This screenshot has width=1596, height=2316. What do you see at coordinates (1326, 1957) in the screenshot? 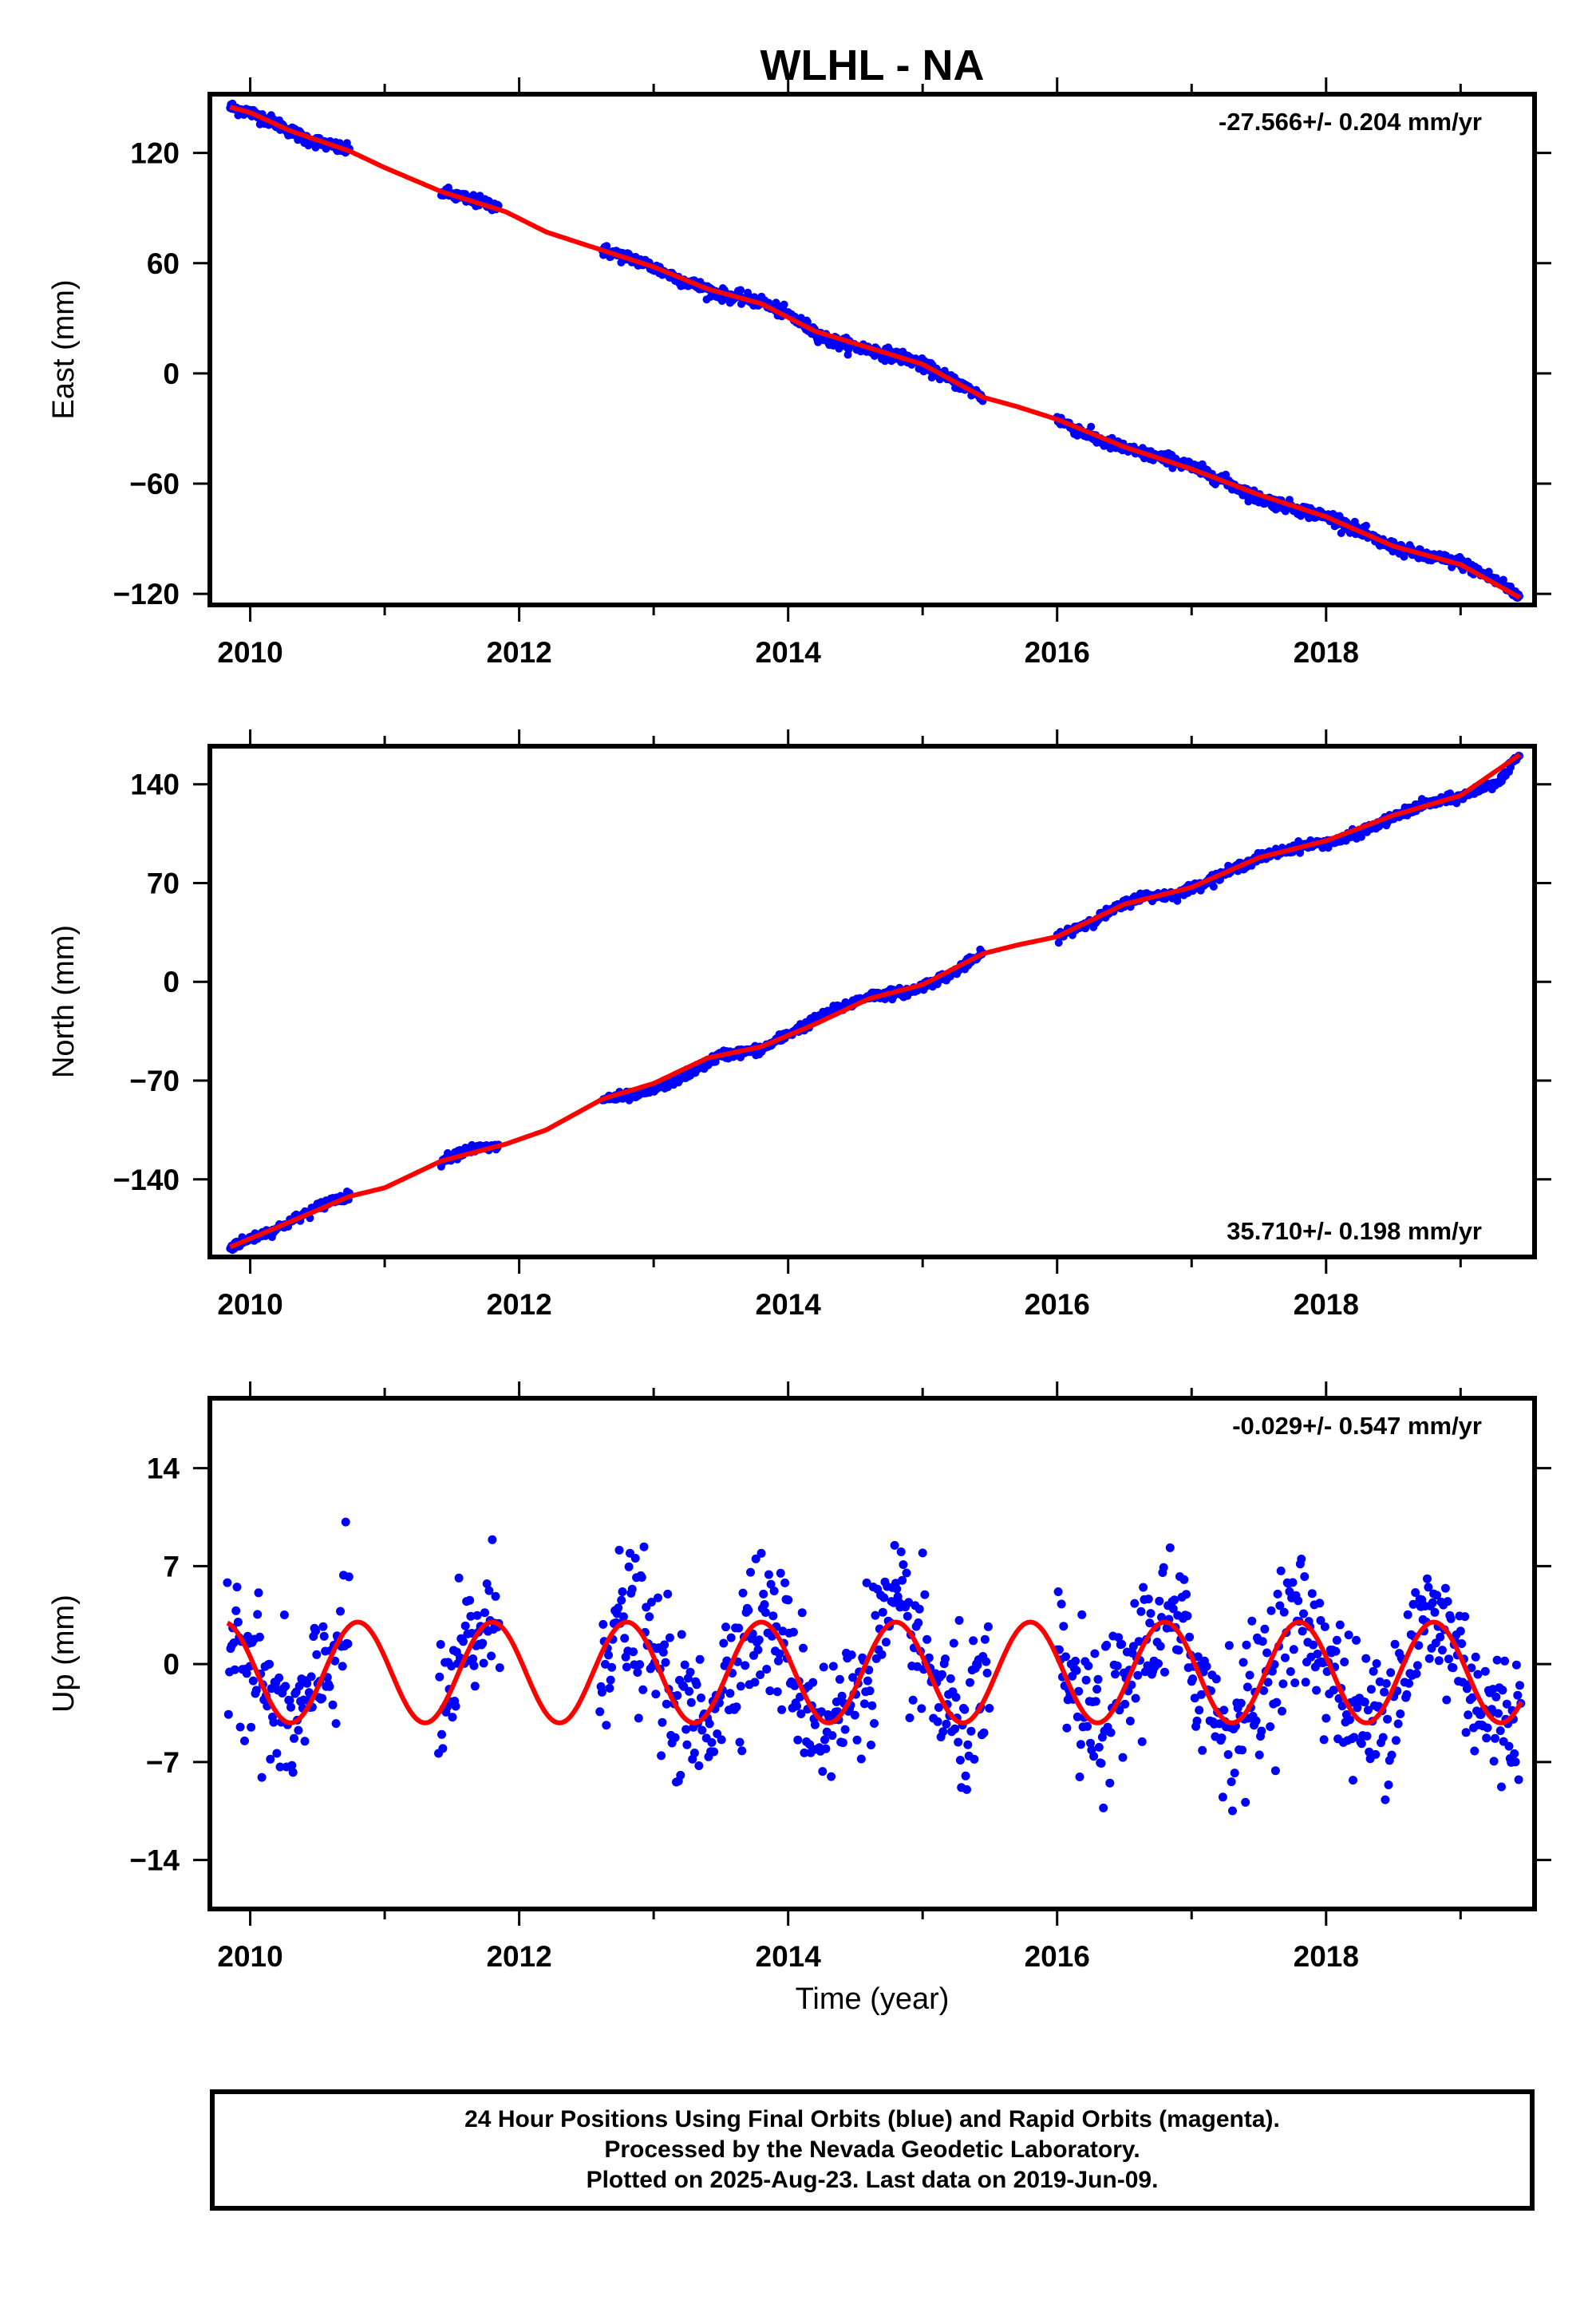
I see `x-tick-label: 2018` at bounding box center [1326, 1957].